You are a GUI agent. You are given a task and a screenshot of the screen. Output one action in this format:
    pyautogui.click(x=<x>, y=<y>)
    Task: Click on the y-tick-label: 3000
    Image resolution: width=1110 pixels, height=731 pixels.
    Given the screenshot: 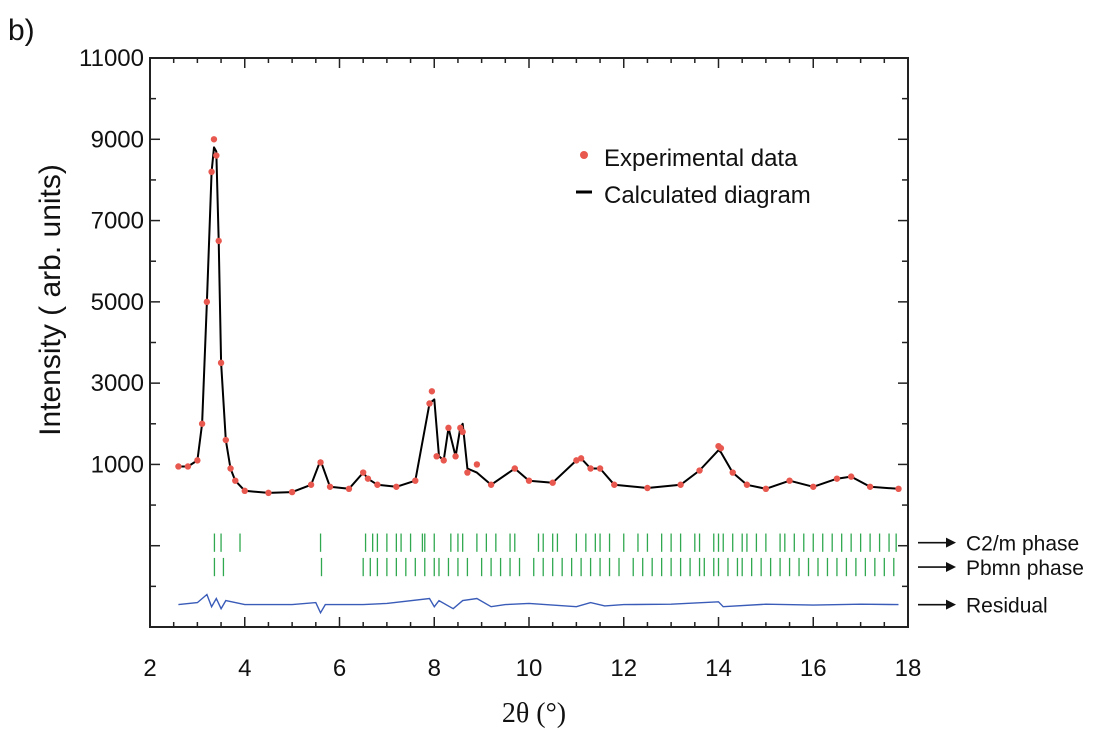 What is the action you would take?
    pyautogui.click(x=117, y=383)
    